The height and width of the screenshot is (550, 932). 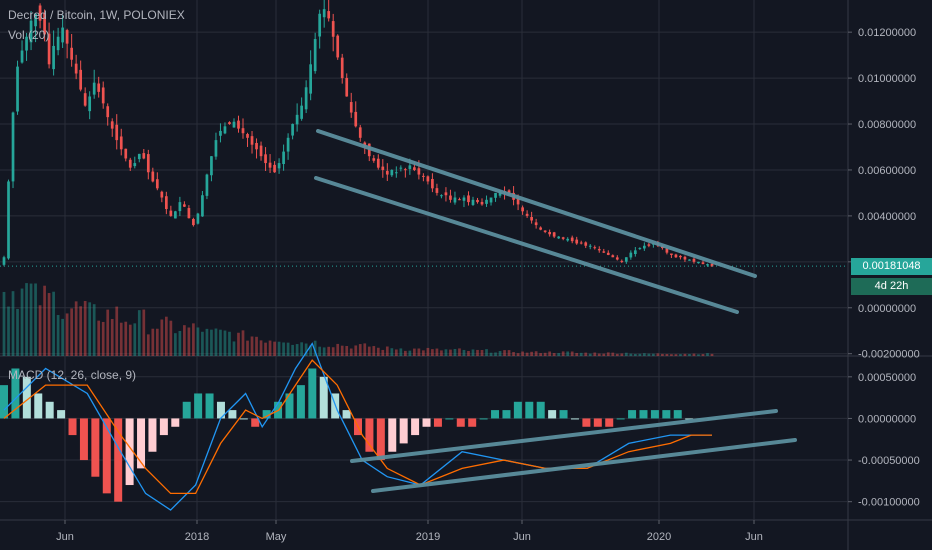 I want to click on volume-legend: Vol (20), so click(x=29, y=35).